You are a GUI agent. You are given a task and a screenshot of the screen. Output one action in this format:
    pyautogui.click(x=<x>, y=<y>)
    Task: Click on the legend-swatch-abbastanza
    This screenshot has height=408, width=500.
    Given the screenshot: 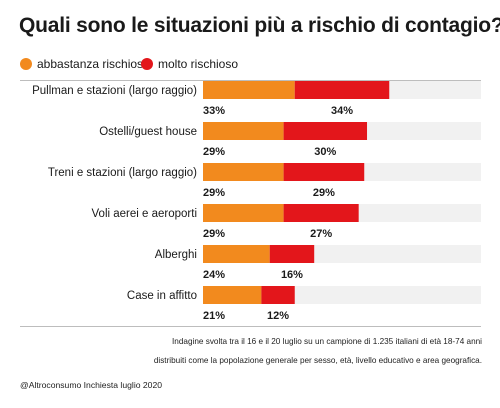 What is the action you would take?
    pyautogui.click(x=26, y=64)
    